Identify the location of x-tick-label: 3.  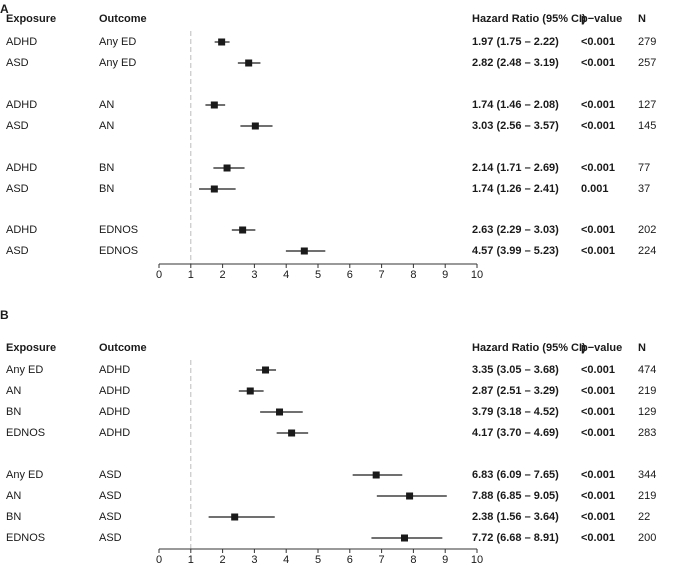
(254, 559).